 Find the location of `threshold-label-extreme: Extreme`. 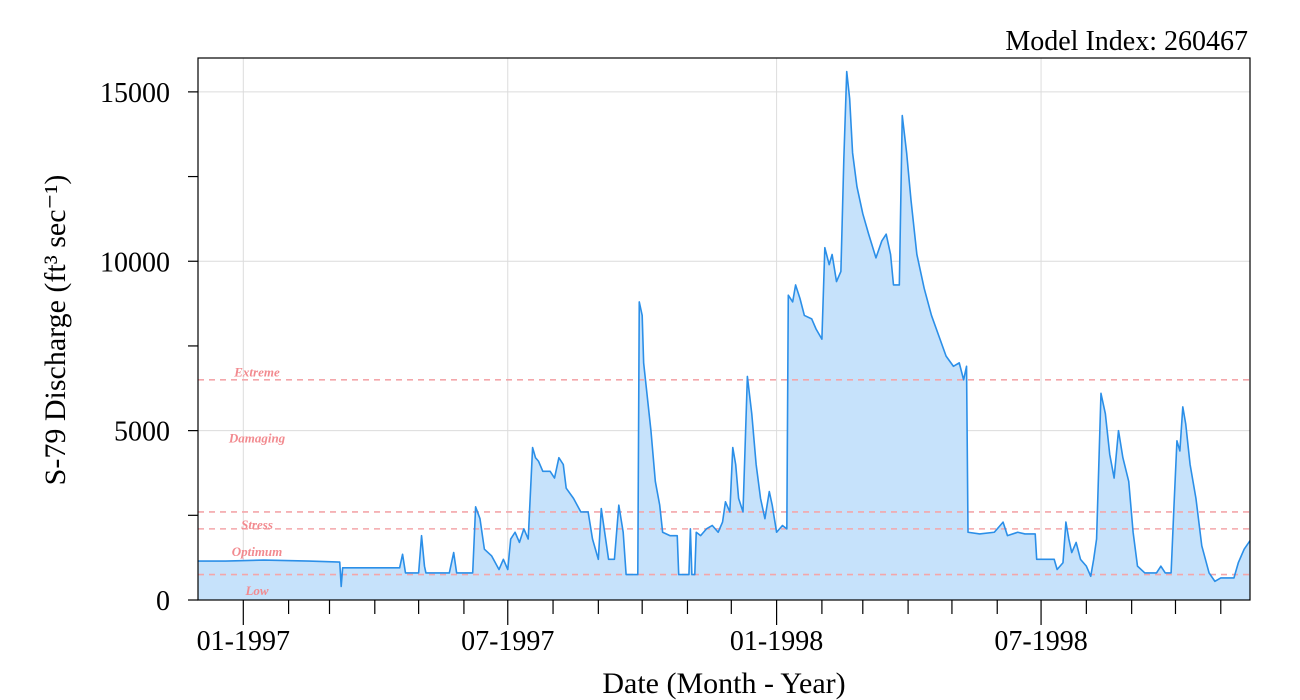

threshold-label-extreme: Extreme is located at coordinates (256, 371).